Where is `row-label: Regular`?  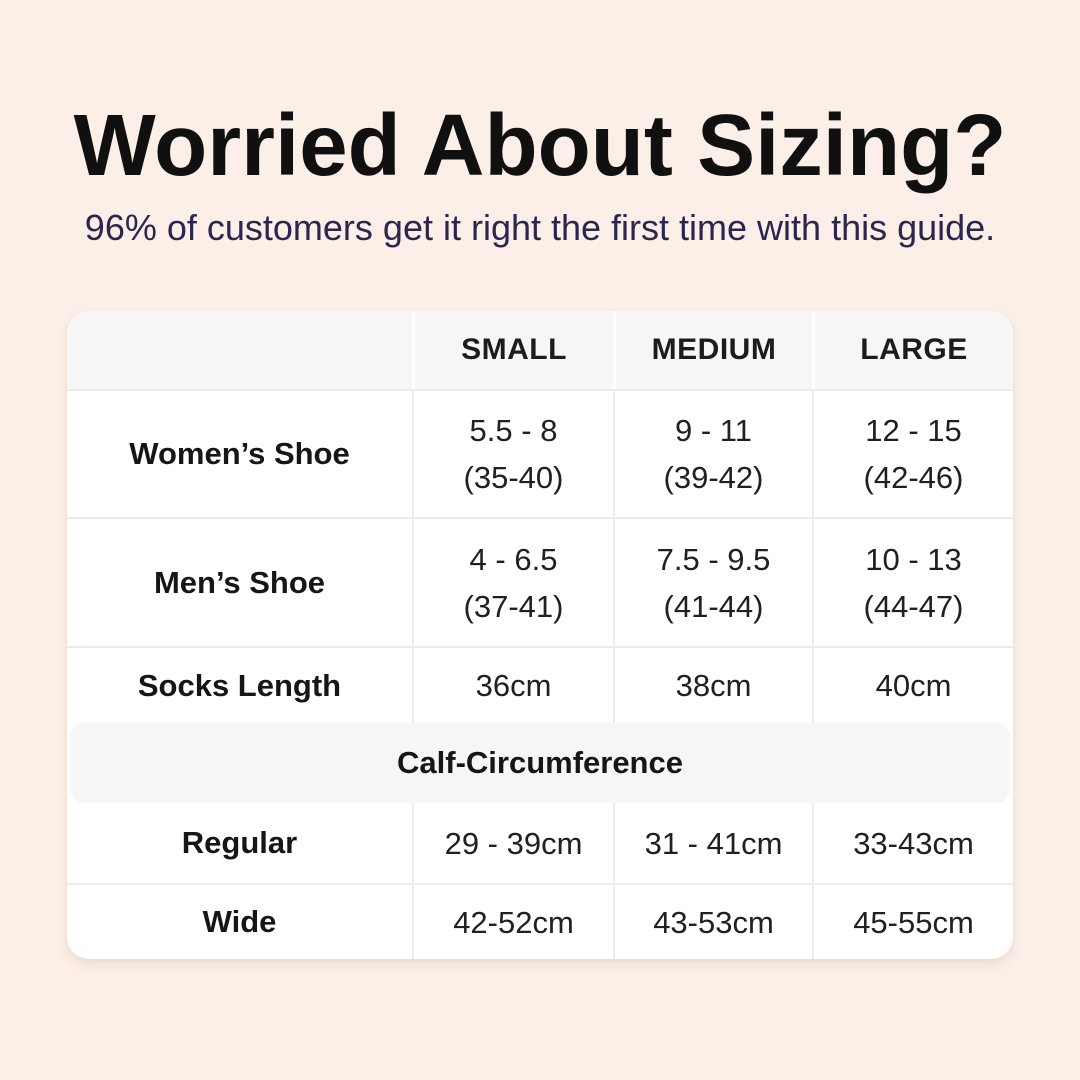
row-label: Regular is located at coordinates (239, 842).